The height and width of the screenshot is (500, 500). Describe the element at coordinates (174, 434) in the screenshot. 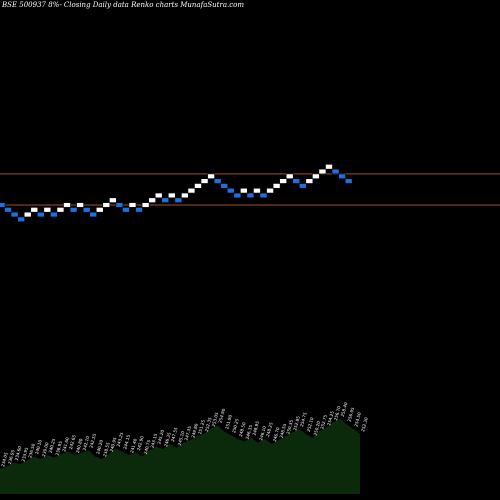

I see `volume-label: 247.55` at that location.